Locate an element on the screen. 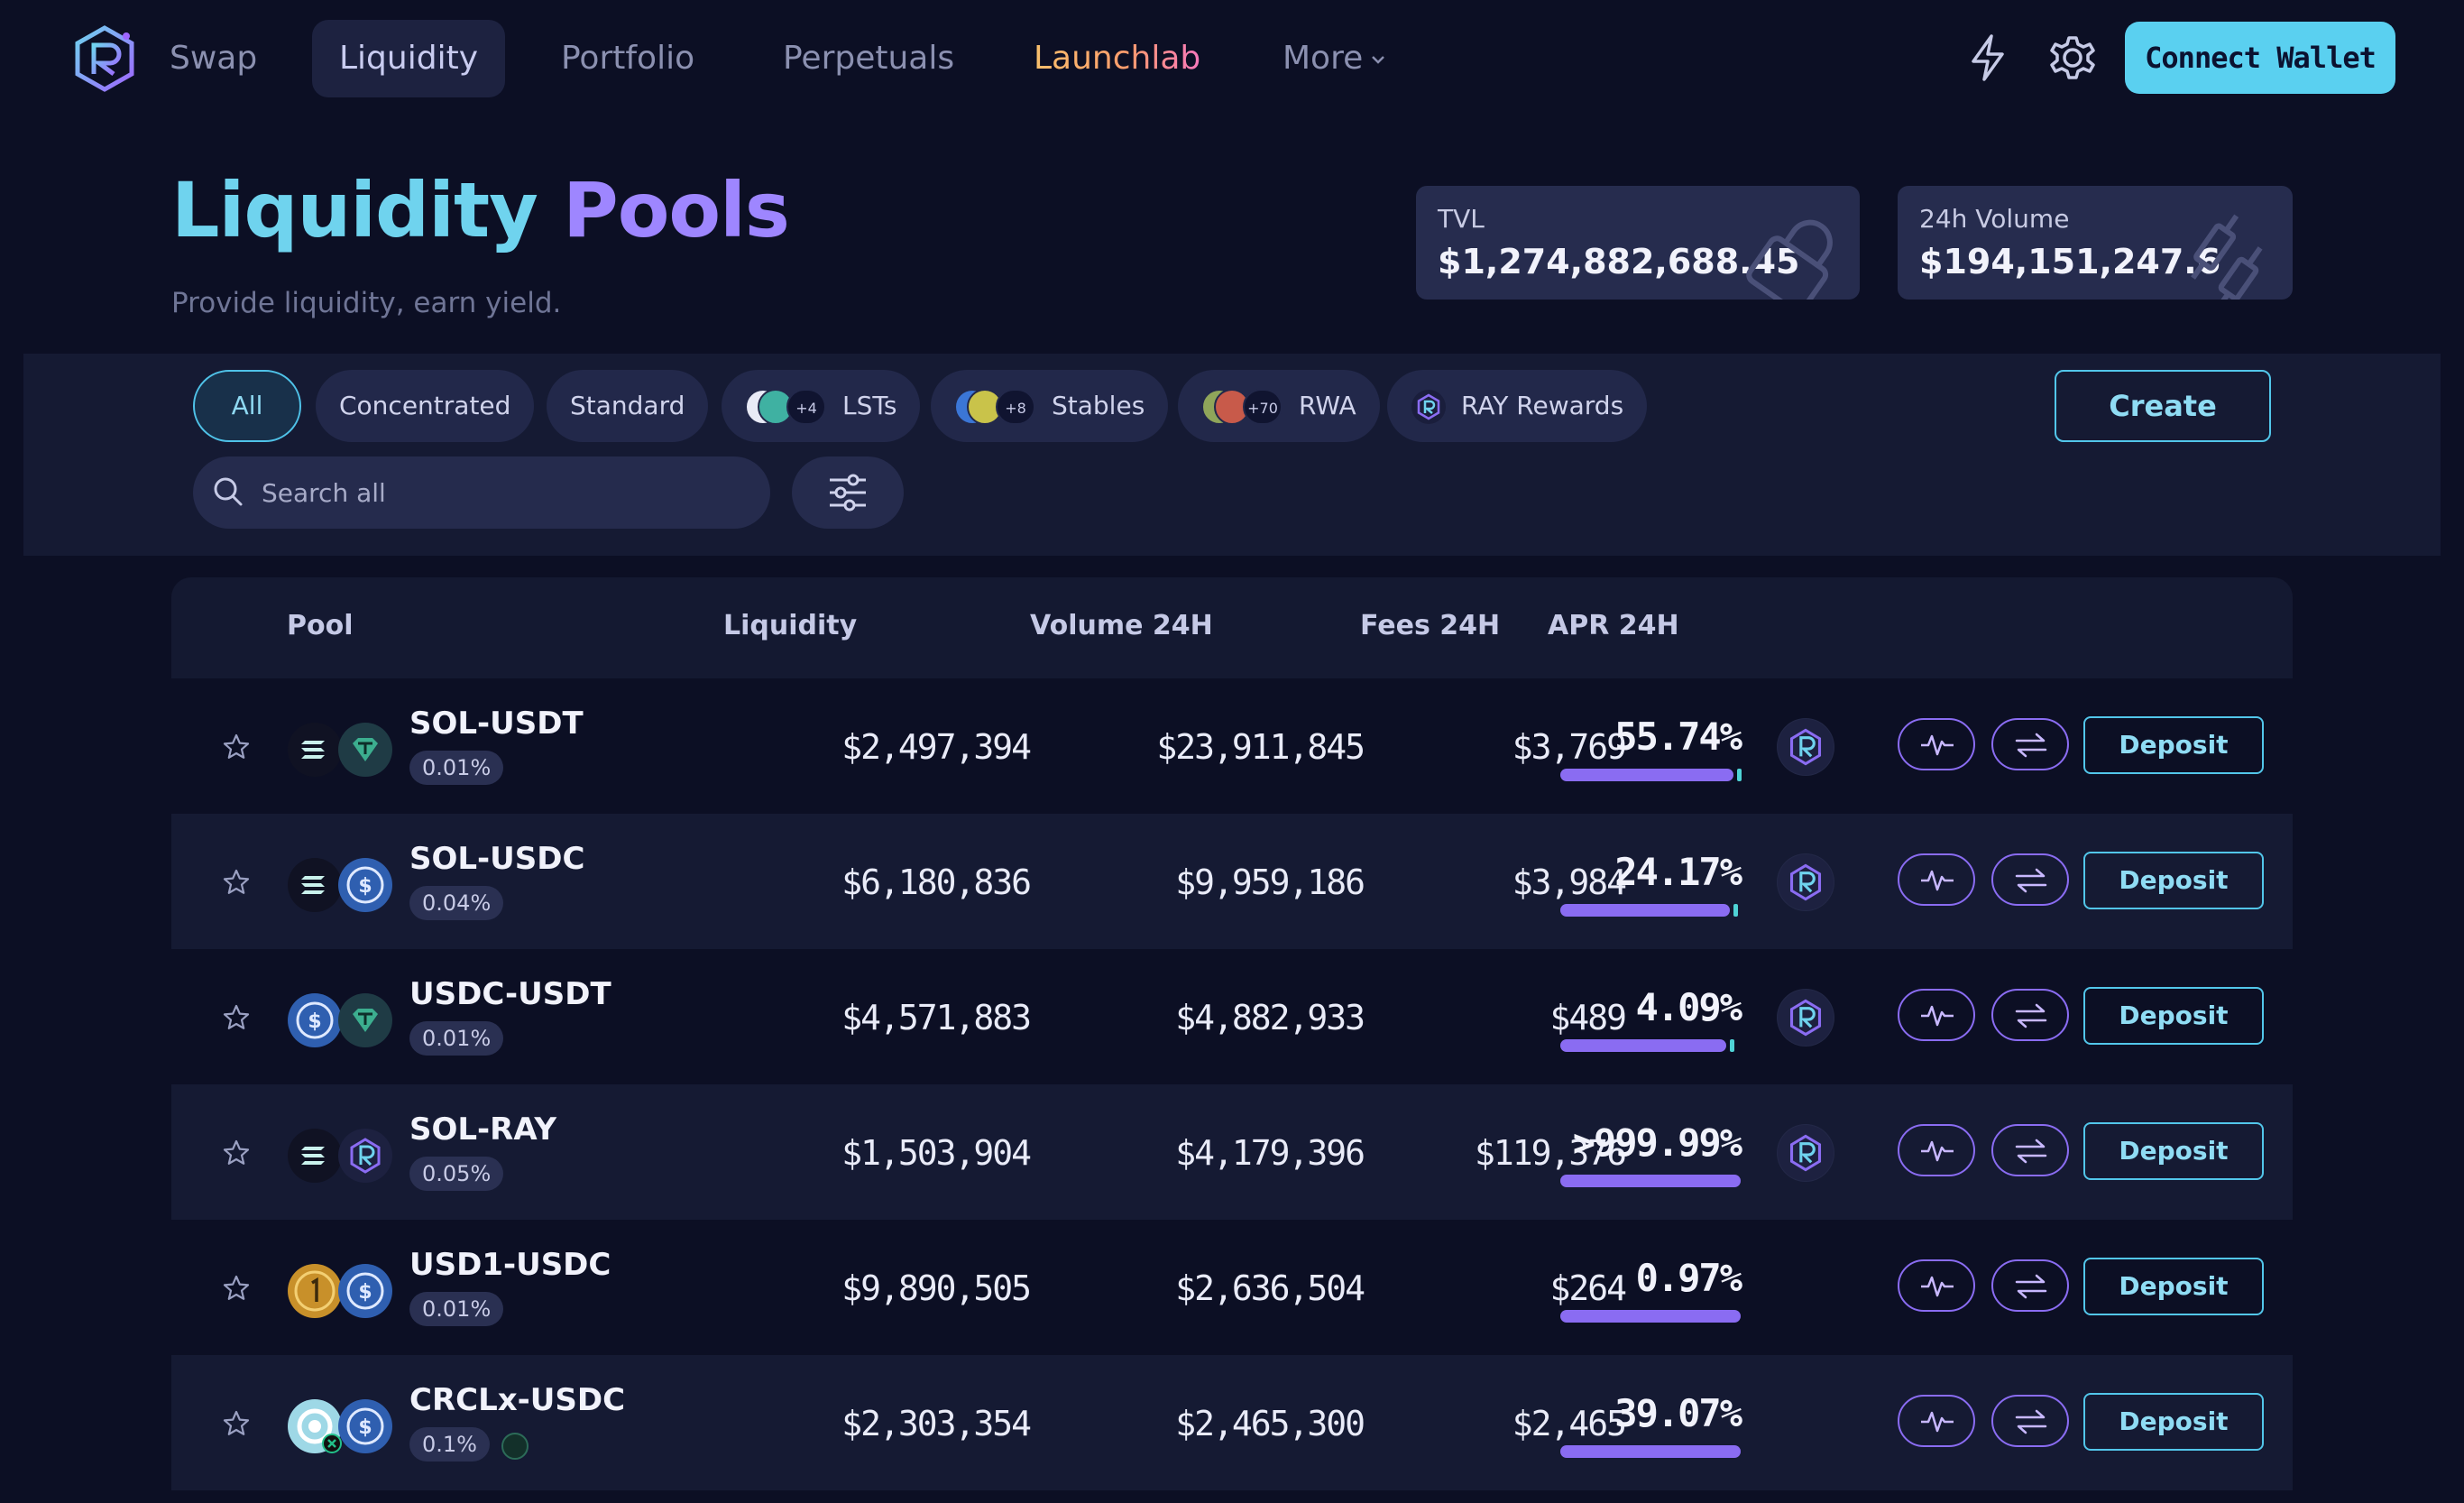 This screenshot has height=1503, width=2464. filter-chip-all: All is located at coordinates (247, 406).